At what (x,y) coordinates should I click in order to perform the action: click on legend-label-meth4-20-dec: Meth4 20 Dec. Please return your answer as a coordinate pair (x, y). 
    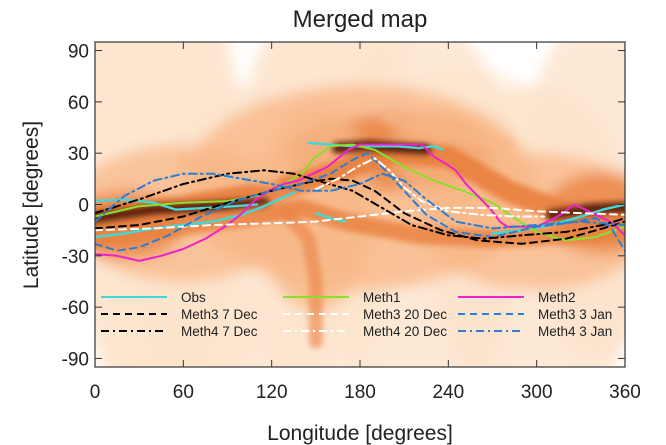
    Looking at the image, I should click on (405, 331).